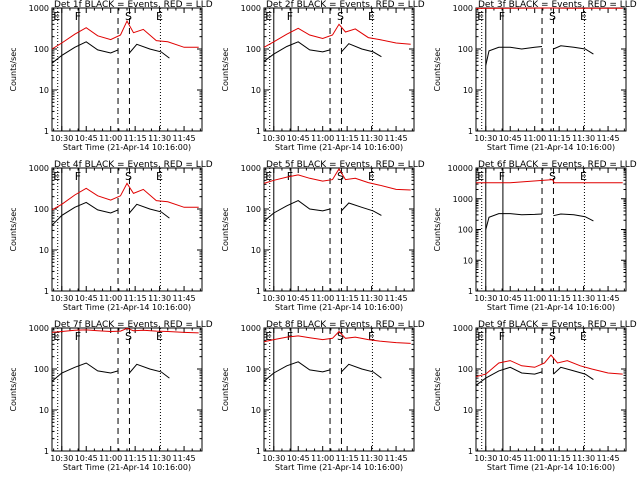 The width and height of the screenshot is (640, 480). What do you see at coordinates (133, 325) in the screenshot?
I see `plot-title: Det 7f BLACK = Events, RED = LLD` at bounding box center [133, 325].